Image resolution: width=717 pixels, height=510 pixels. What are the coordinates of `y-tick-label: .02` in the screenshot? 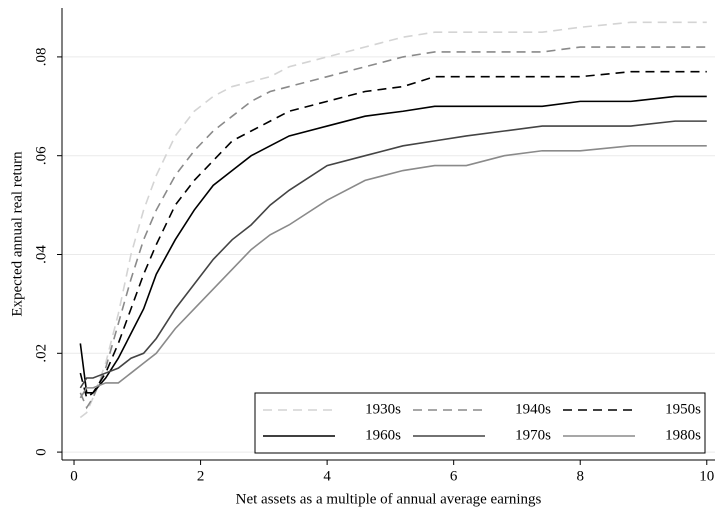 It's located at (41, 353).